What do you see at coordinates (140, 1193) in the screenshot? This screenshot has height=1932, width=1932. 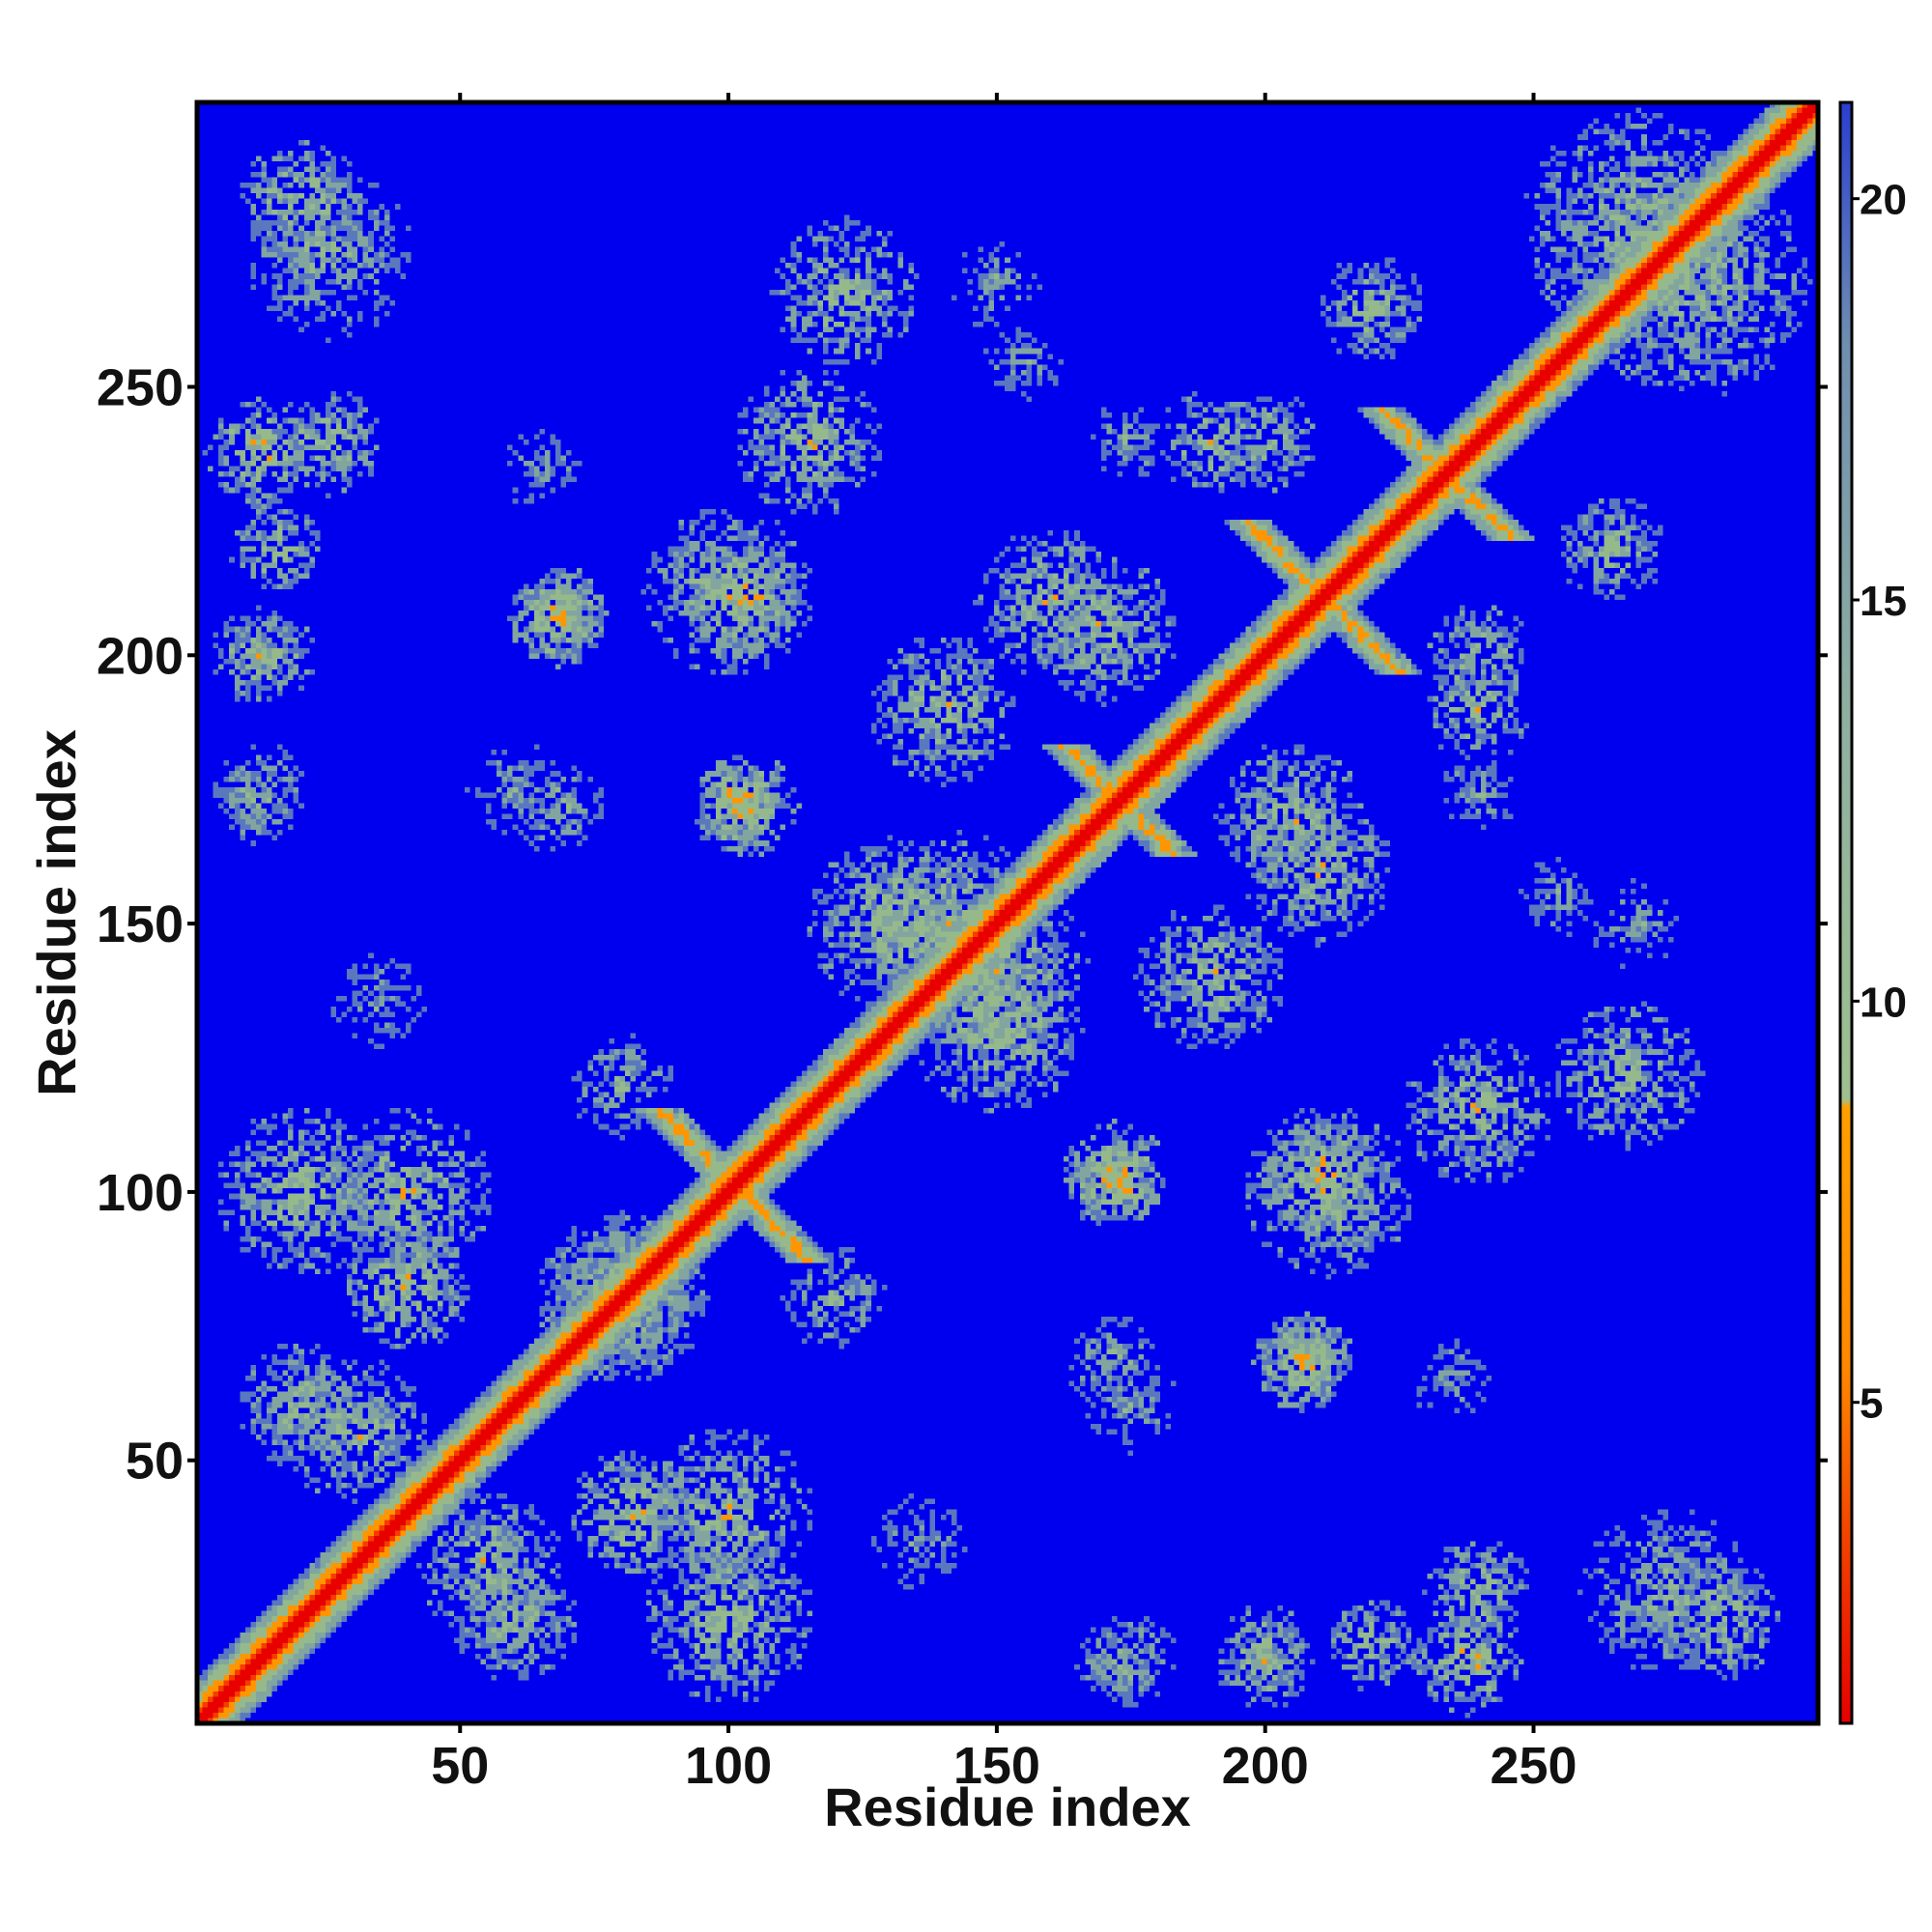 I see `y-tick-label: 100` at bounding box center [140, 1193].